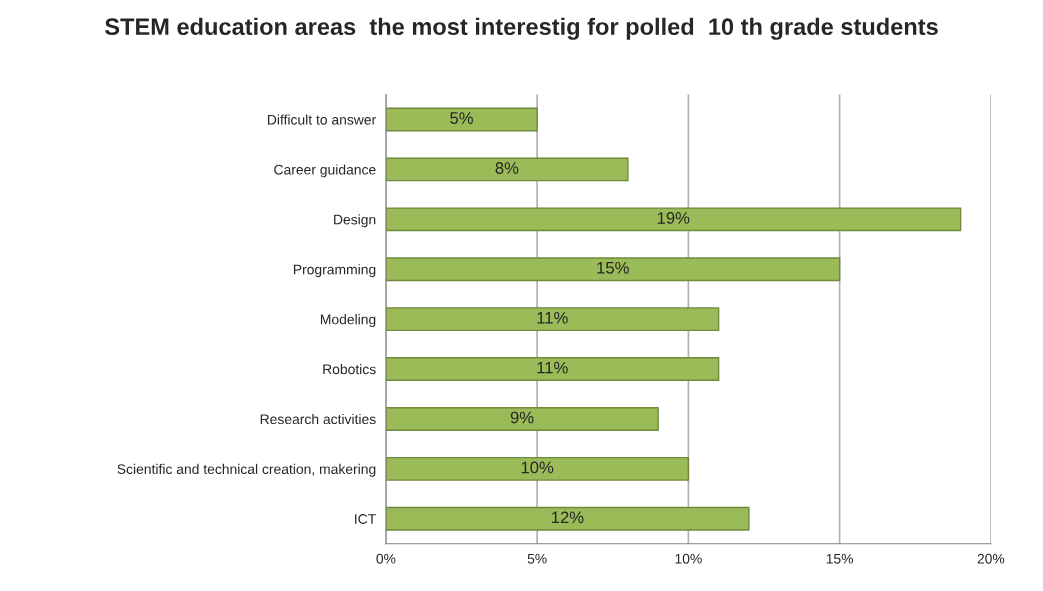 This screenshot has width=1043, height=591. What do you see at coordinates (325, 171) in the screenshot?
I see `y-tick-label: Career guidance` at bounding box center [325, 171].